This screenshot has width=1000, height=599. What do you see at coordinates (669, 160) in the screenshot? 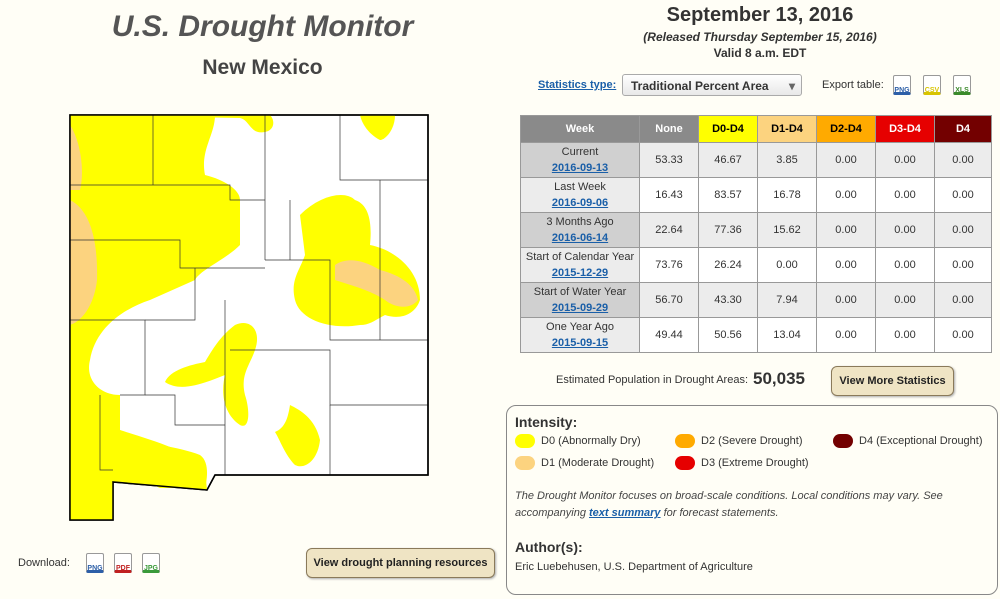
I see `cell-value: 53.33` at bounding box center [669, 160].